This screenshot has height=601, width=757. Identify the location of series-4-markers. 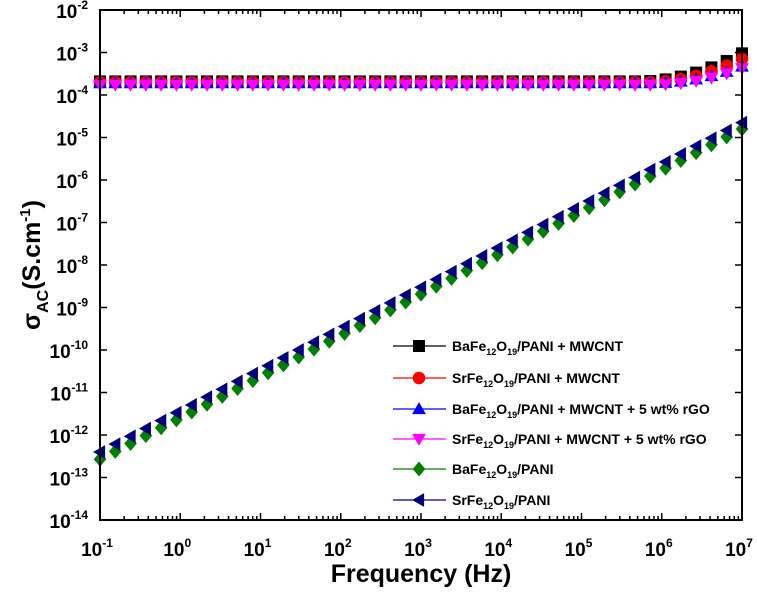
(421, 77).